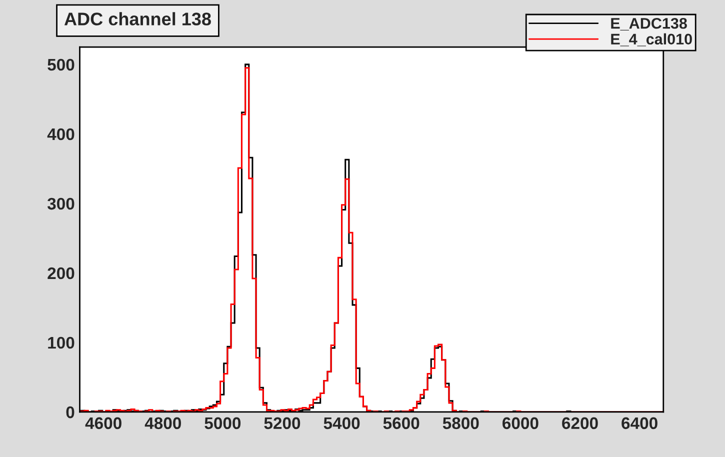 Image resolution: width=725 pixels, height=457 pixels. I want to click on x-tick-label: 6000, so click(520, 423).